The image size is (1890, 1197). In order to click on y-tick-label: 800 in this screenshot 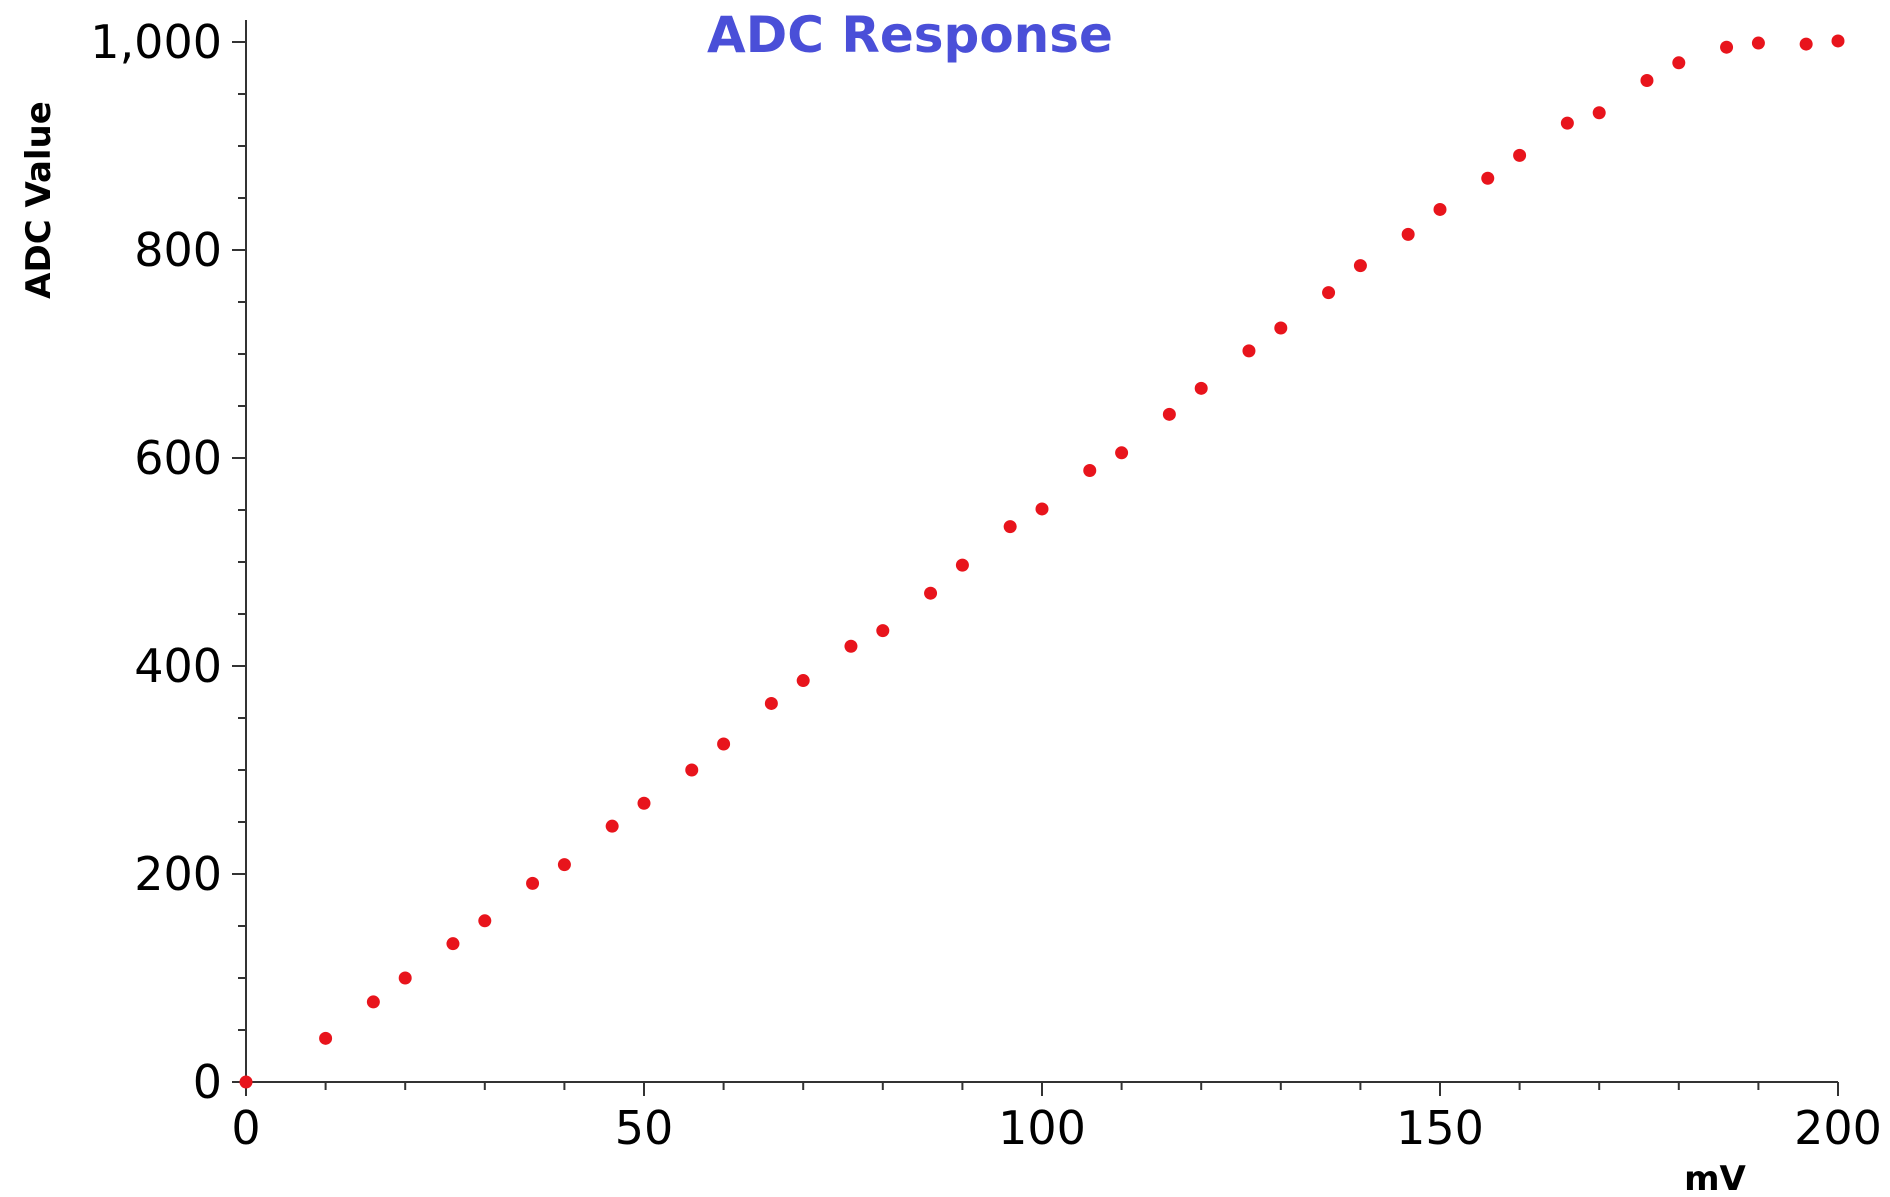, I will do `click(178, 250)`.